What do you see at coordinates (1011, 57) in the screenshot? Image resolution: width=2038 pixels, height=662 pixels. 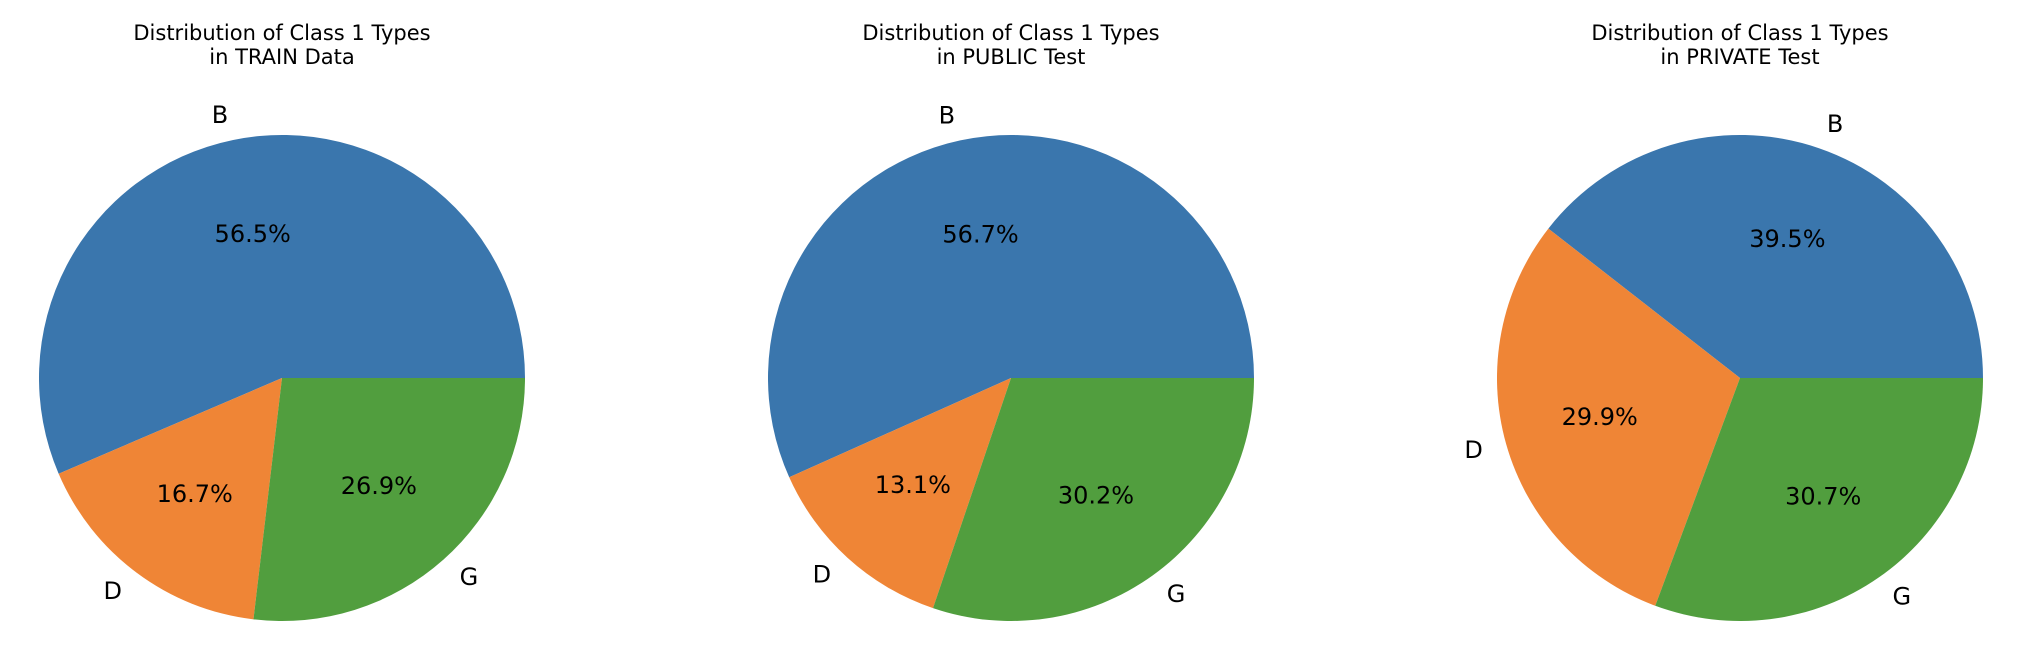 I see `chart-title-line-2: in PUBLIC Test` at bounding box center [1011, 57].